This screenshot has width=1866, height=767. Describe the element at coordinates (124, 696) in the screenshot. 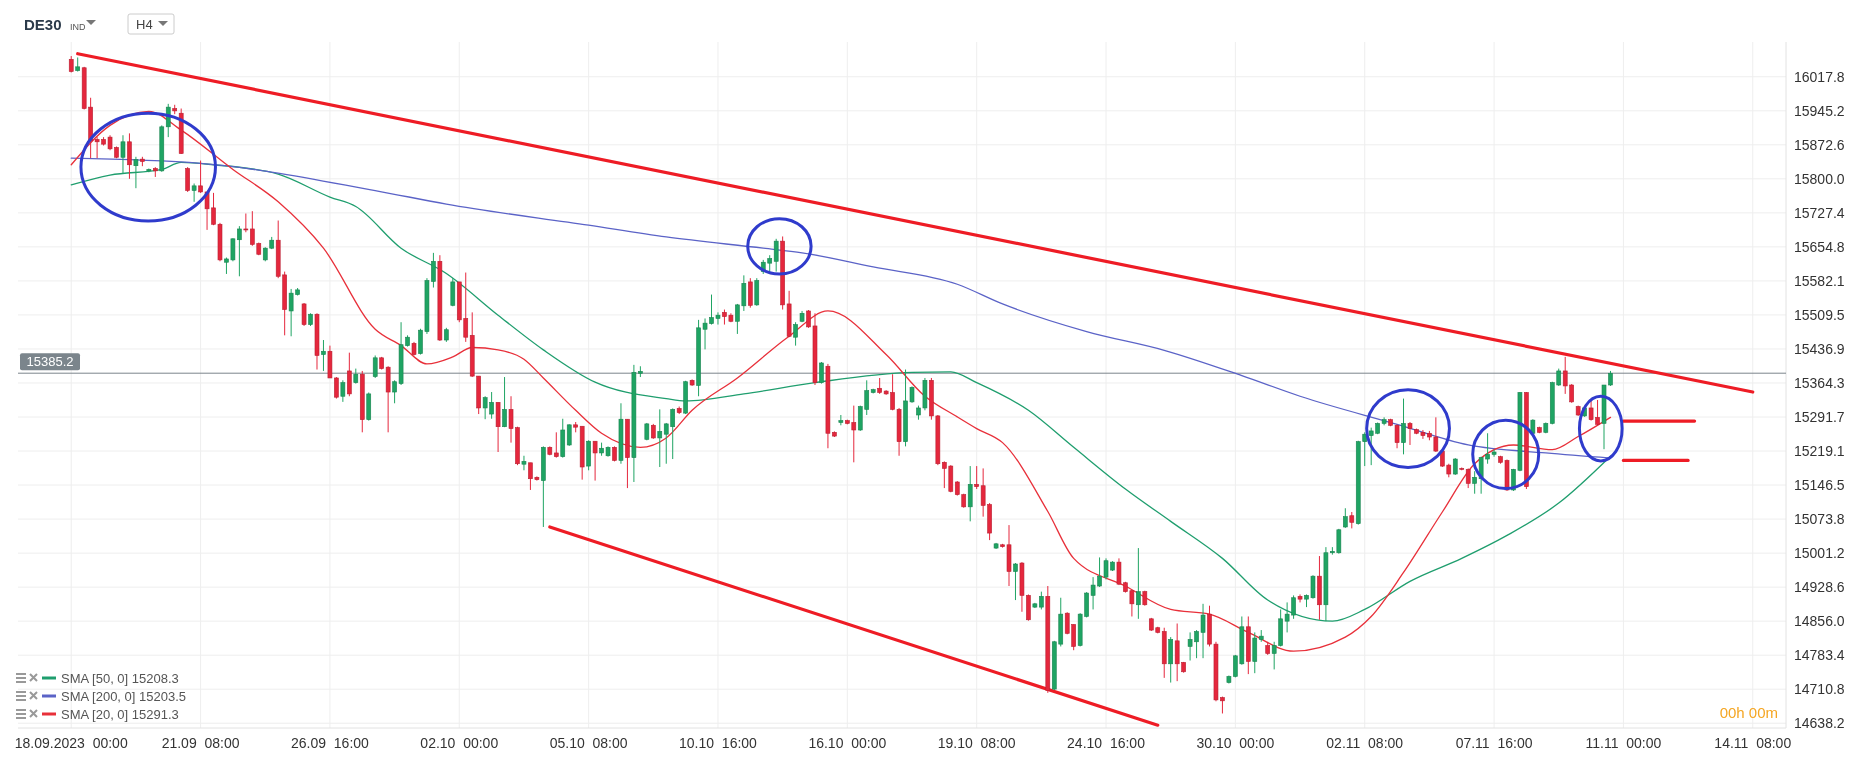

I see `legend-label: SMA [200, 0] 15203.5` at that location.